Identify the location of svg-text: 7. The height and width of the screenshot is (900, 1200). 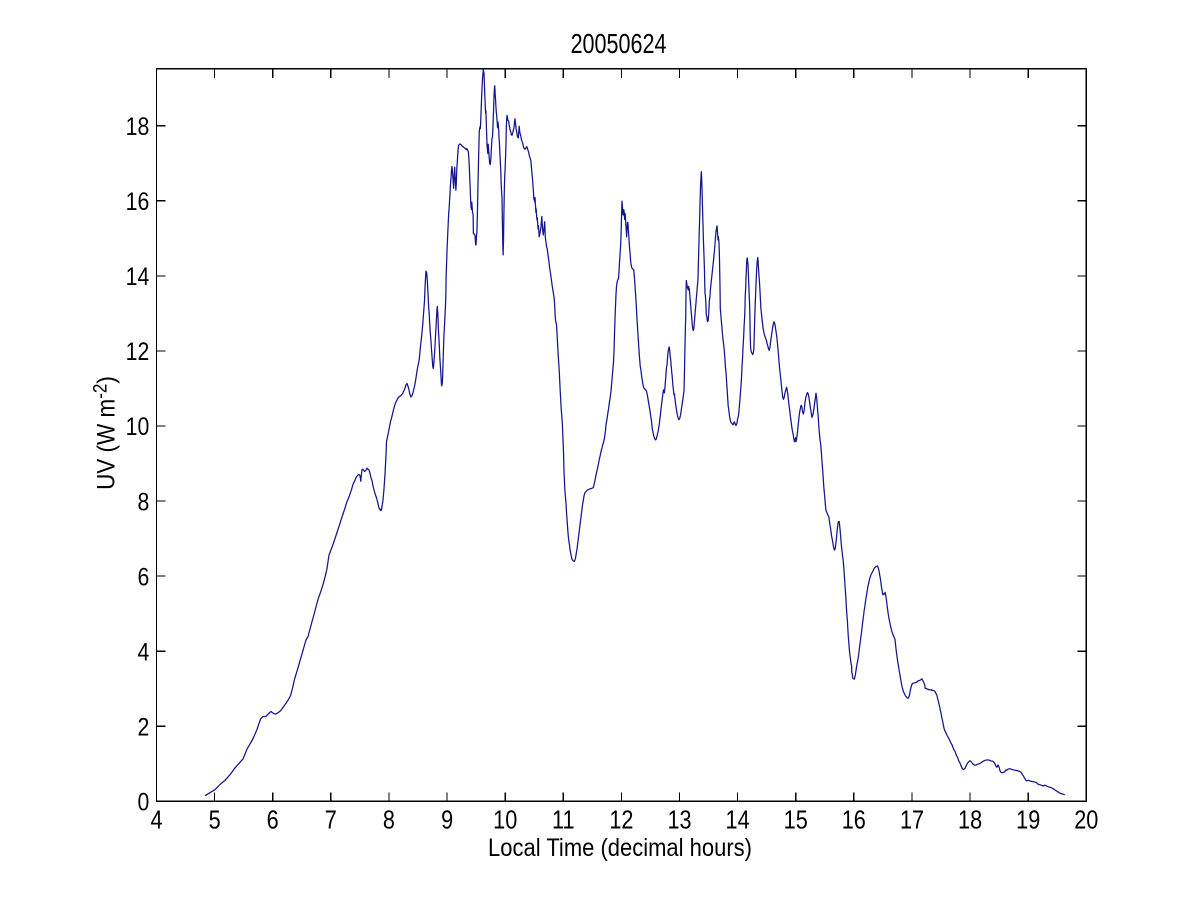
(331, 821).